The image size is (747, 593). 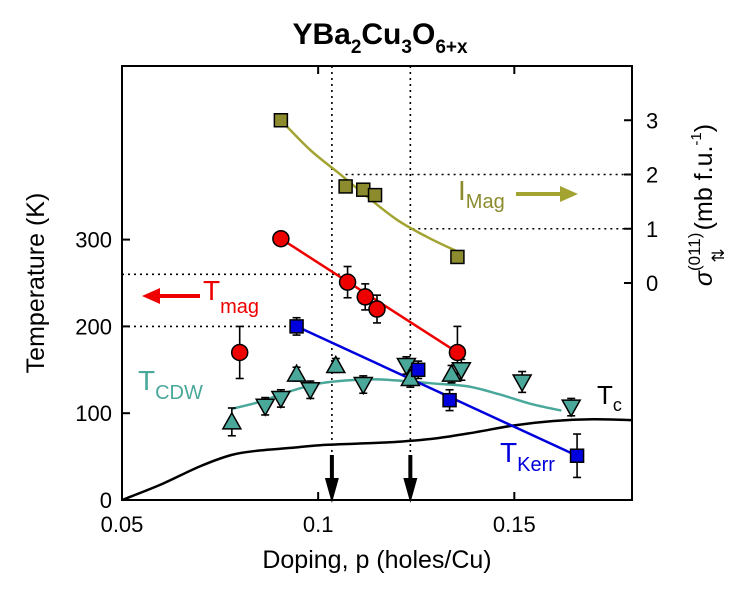 I want to click on y-tick-label: 100, so click(x=93, y=413).